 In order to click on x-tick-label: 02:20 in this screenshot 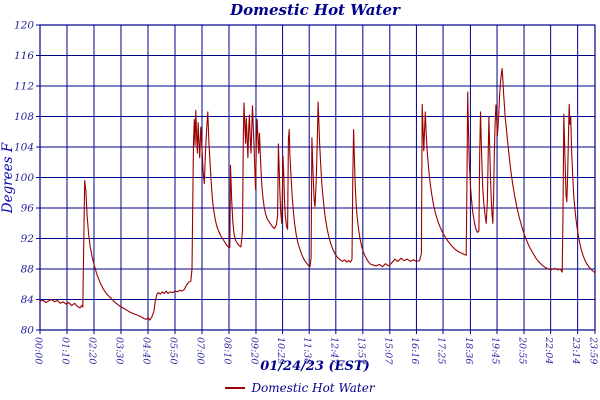, I will do `click(91, 350)`.